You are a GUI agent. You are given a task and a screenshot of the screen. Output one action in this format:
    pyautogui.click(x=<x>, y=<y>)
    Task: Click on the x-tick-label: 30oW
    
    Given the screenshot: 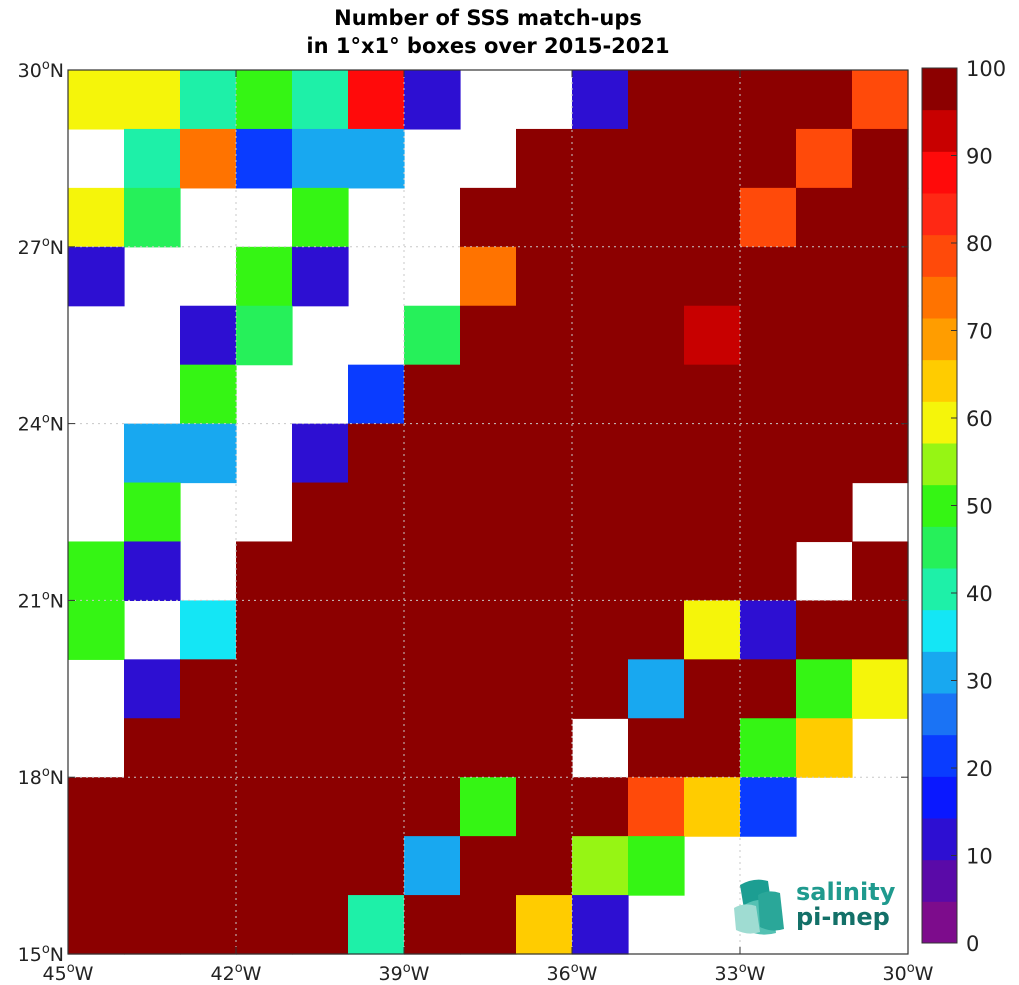 What is the action you would take?
    pyautogui.click(x=908, y=973)
    